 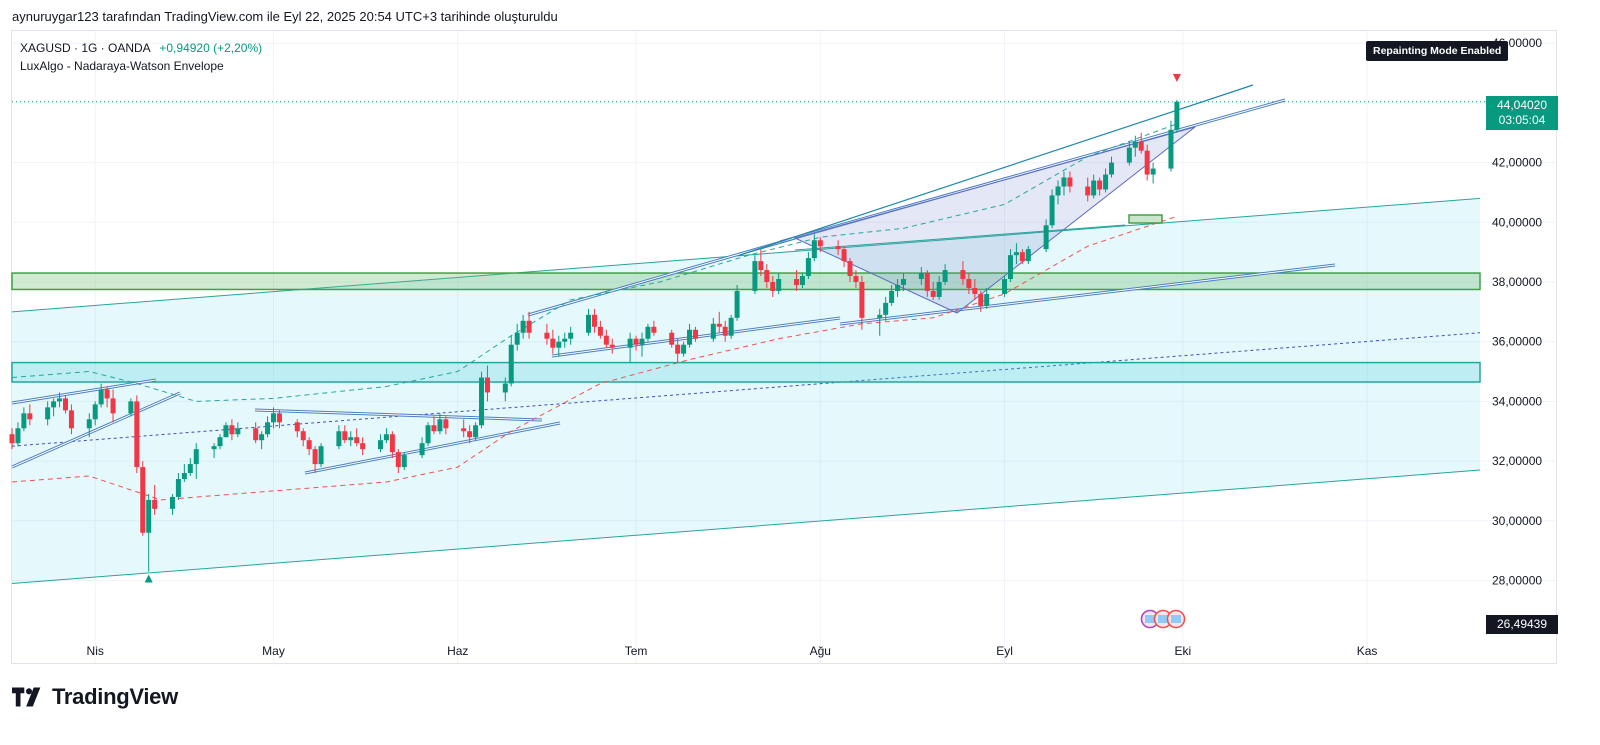 What do you see at coordinates (746, 372) in the screenshot?
I see `zone-teal` at bounding box center [746, 372].